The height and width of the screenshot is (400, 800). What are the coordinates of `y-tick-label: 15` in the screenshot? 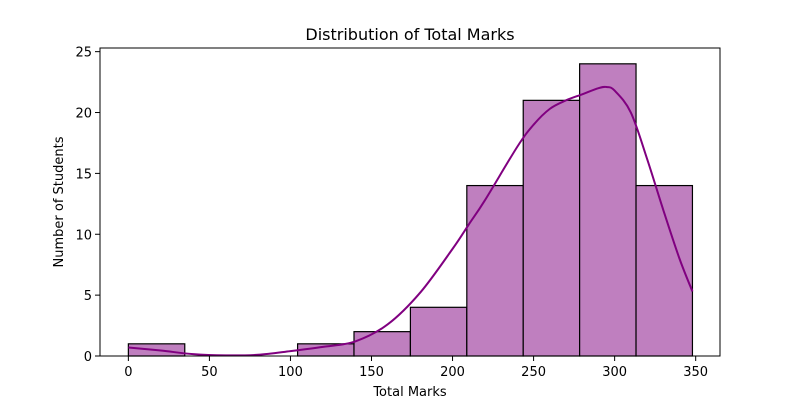 It's located at (83, 174).